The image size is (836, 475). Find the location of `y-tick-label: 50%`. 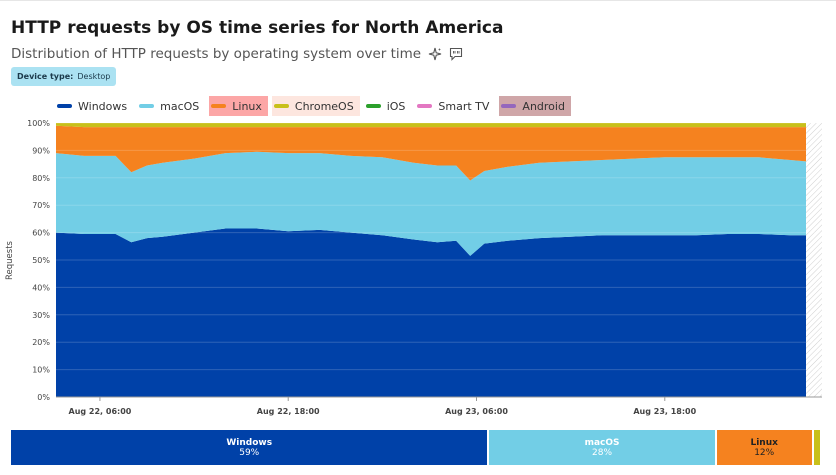

y-tick-label: 50% is located at coordinates (41, 260).